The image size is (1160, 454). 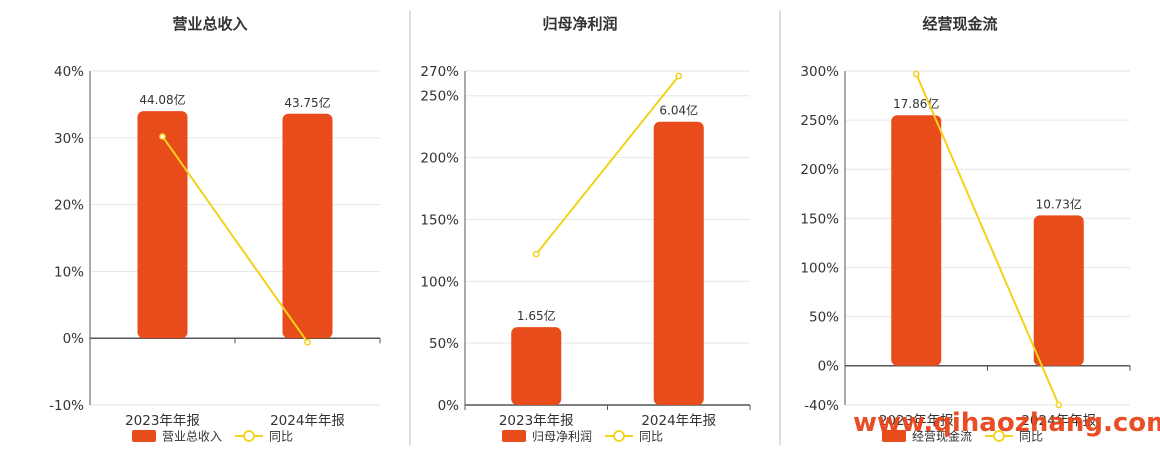 I want to click on chart-title: 营业总收入, so click(x=209, y=24).